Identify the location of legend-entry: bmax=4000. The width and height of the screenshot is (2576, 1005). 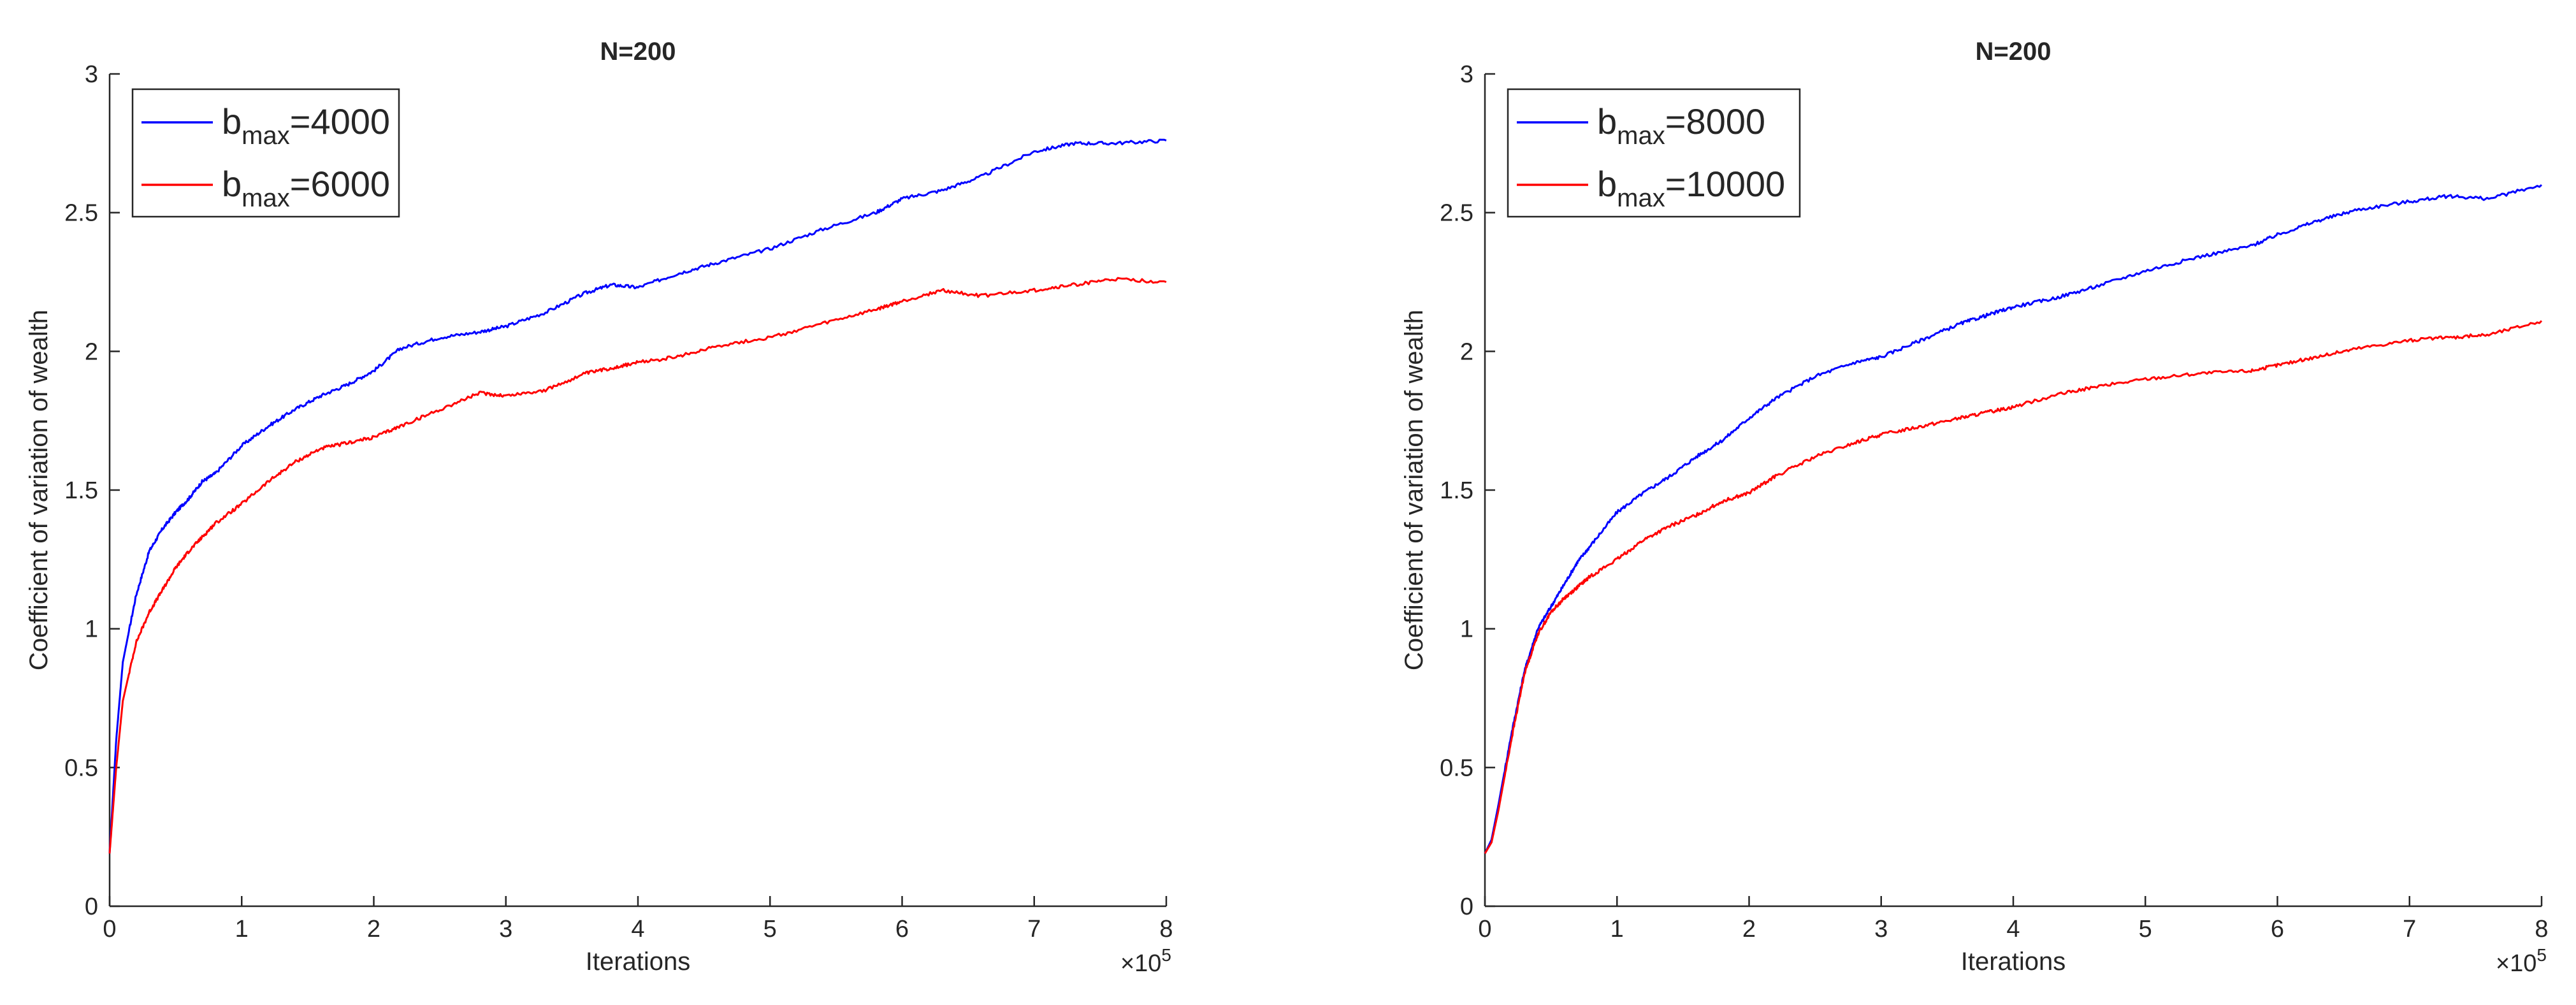
(306, 125).